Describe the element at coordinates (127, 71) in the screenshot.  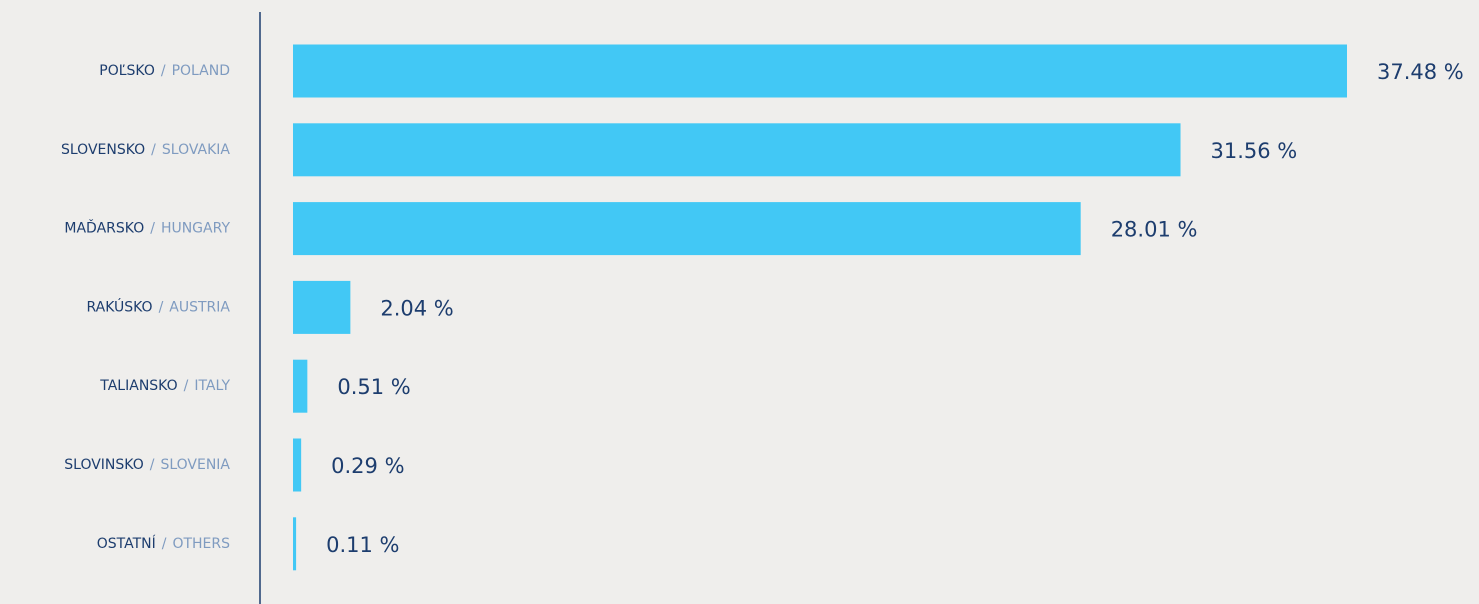
I see `category-name: POĽSKO` at that location.